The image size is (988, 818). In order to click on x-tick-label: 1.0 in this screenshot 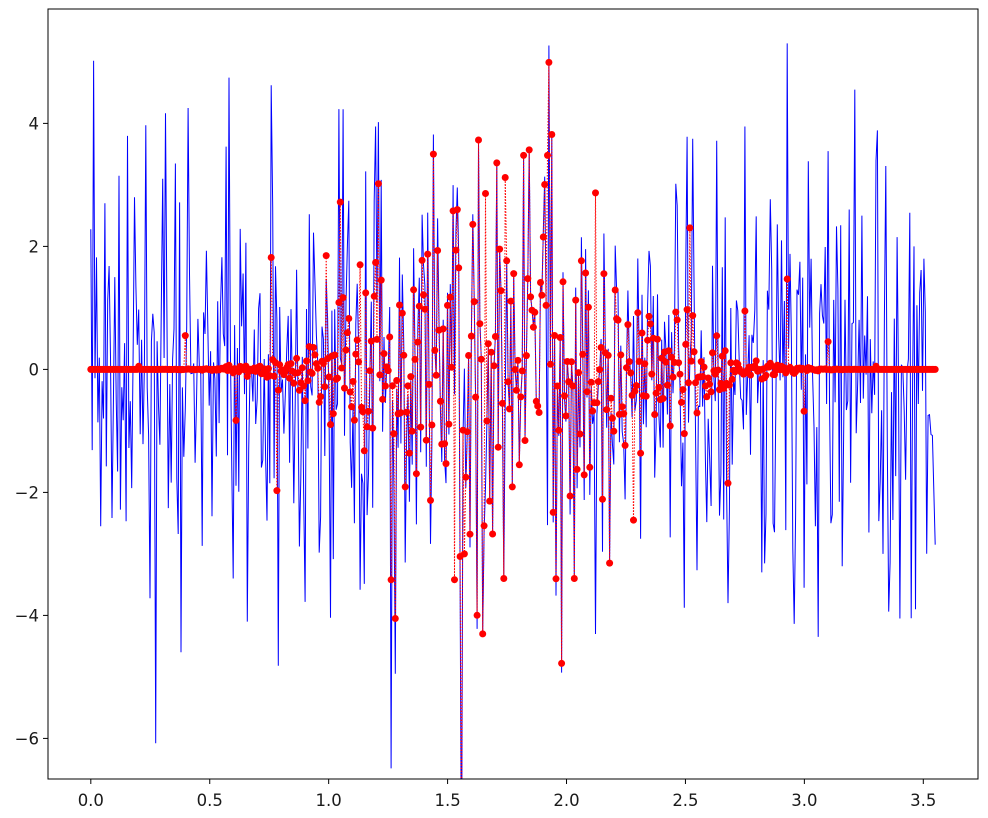, I will do `click(329, 800)`.